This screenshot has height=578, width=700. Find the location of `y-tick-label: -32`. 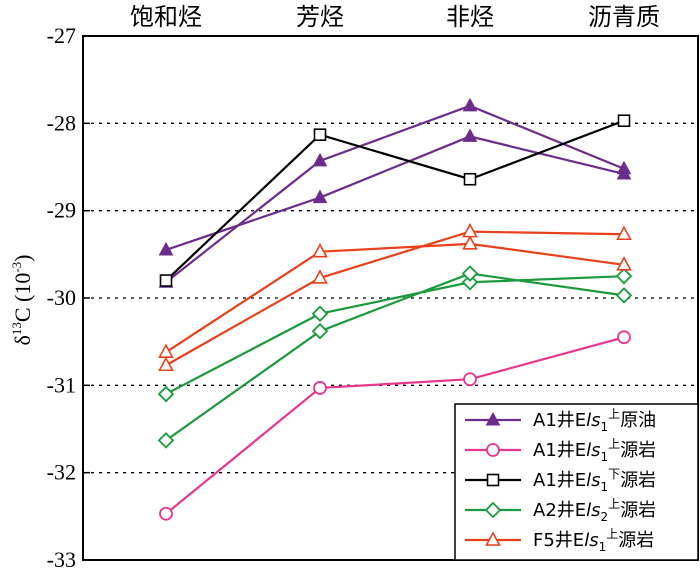

y-tick-label: -32 is located at coordinates (61, 472).